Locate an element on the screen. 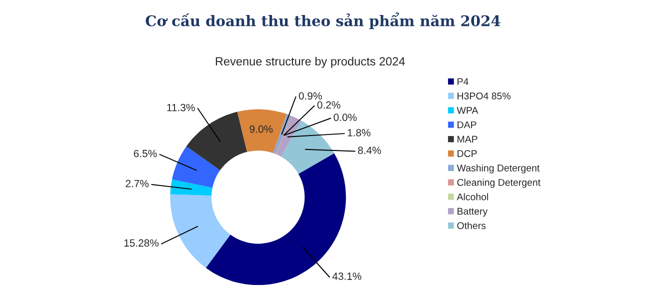  legend-label: P4 is located at coordinates (463, 81).